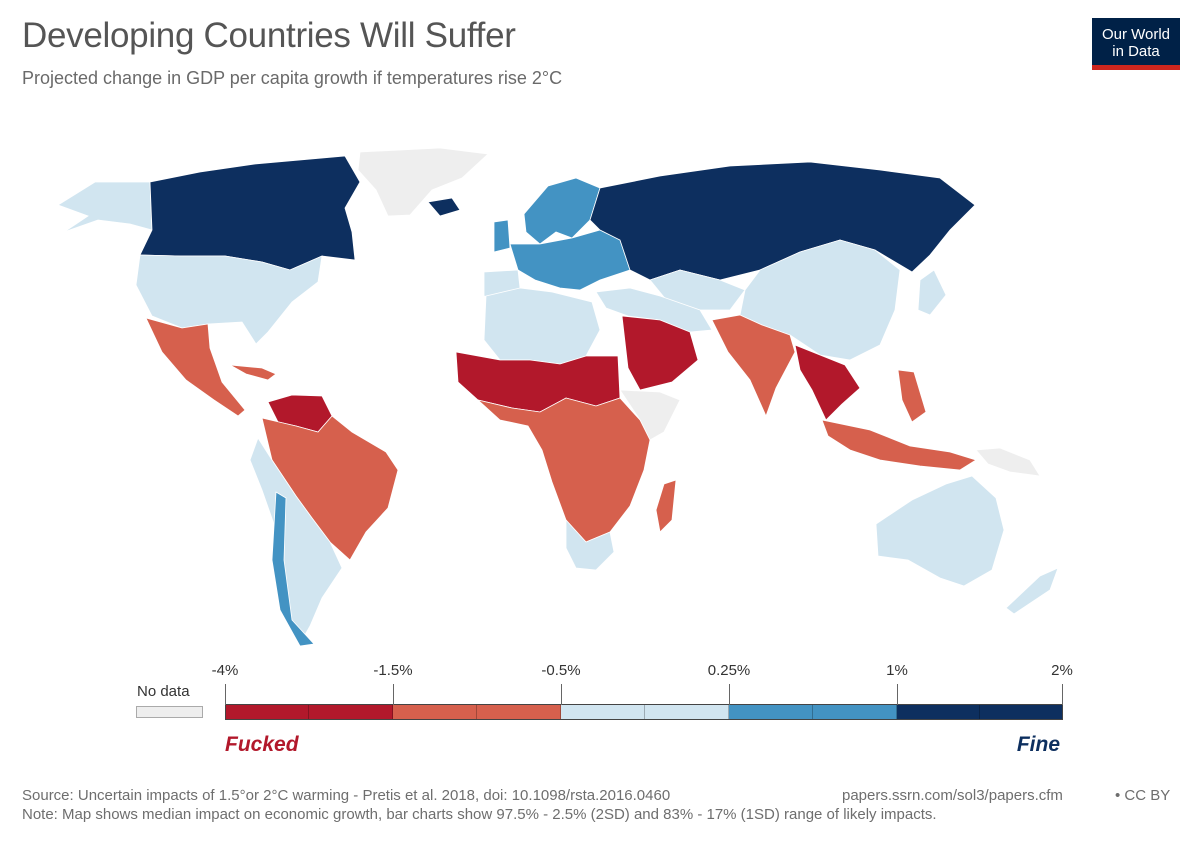 The image size is (1200, 847). Describe the element at coordinates (225, 670) in the screenshot. I see `tick-label-1: -4%` at that location.